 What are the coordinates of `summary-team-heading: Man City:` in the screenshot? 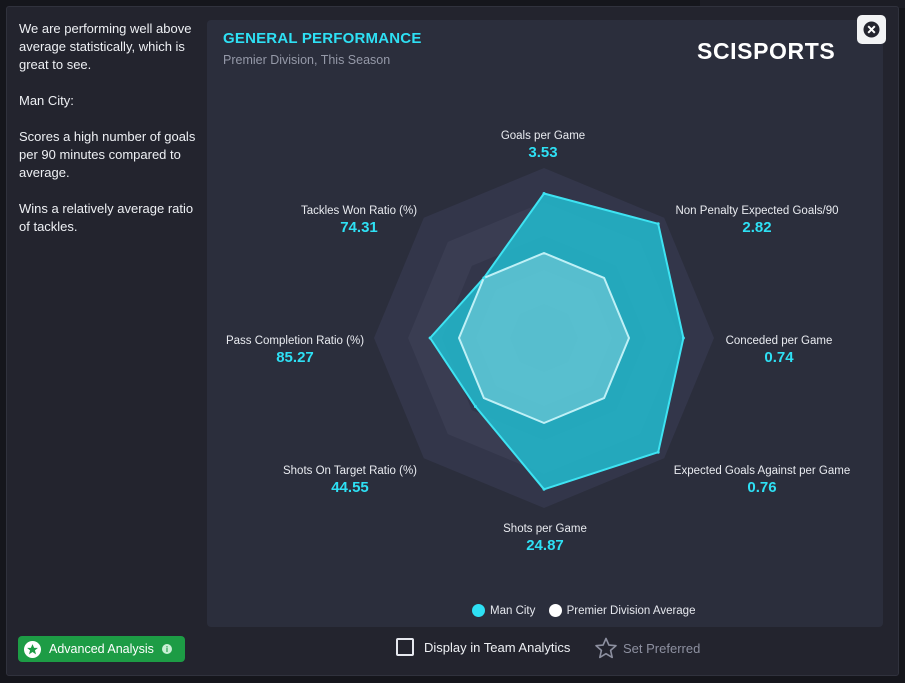 It's located at (46, 100).